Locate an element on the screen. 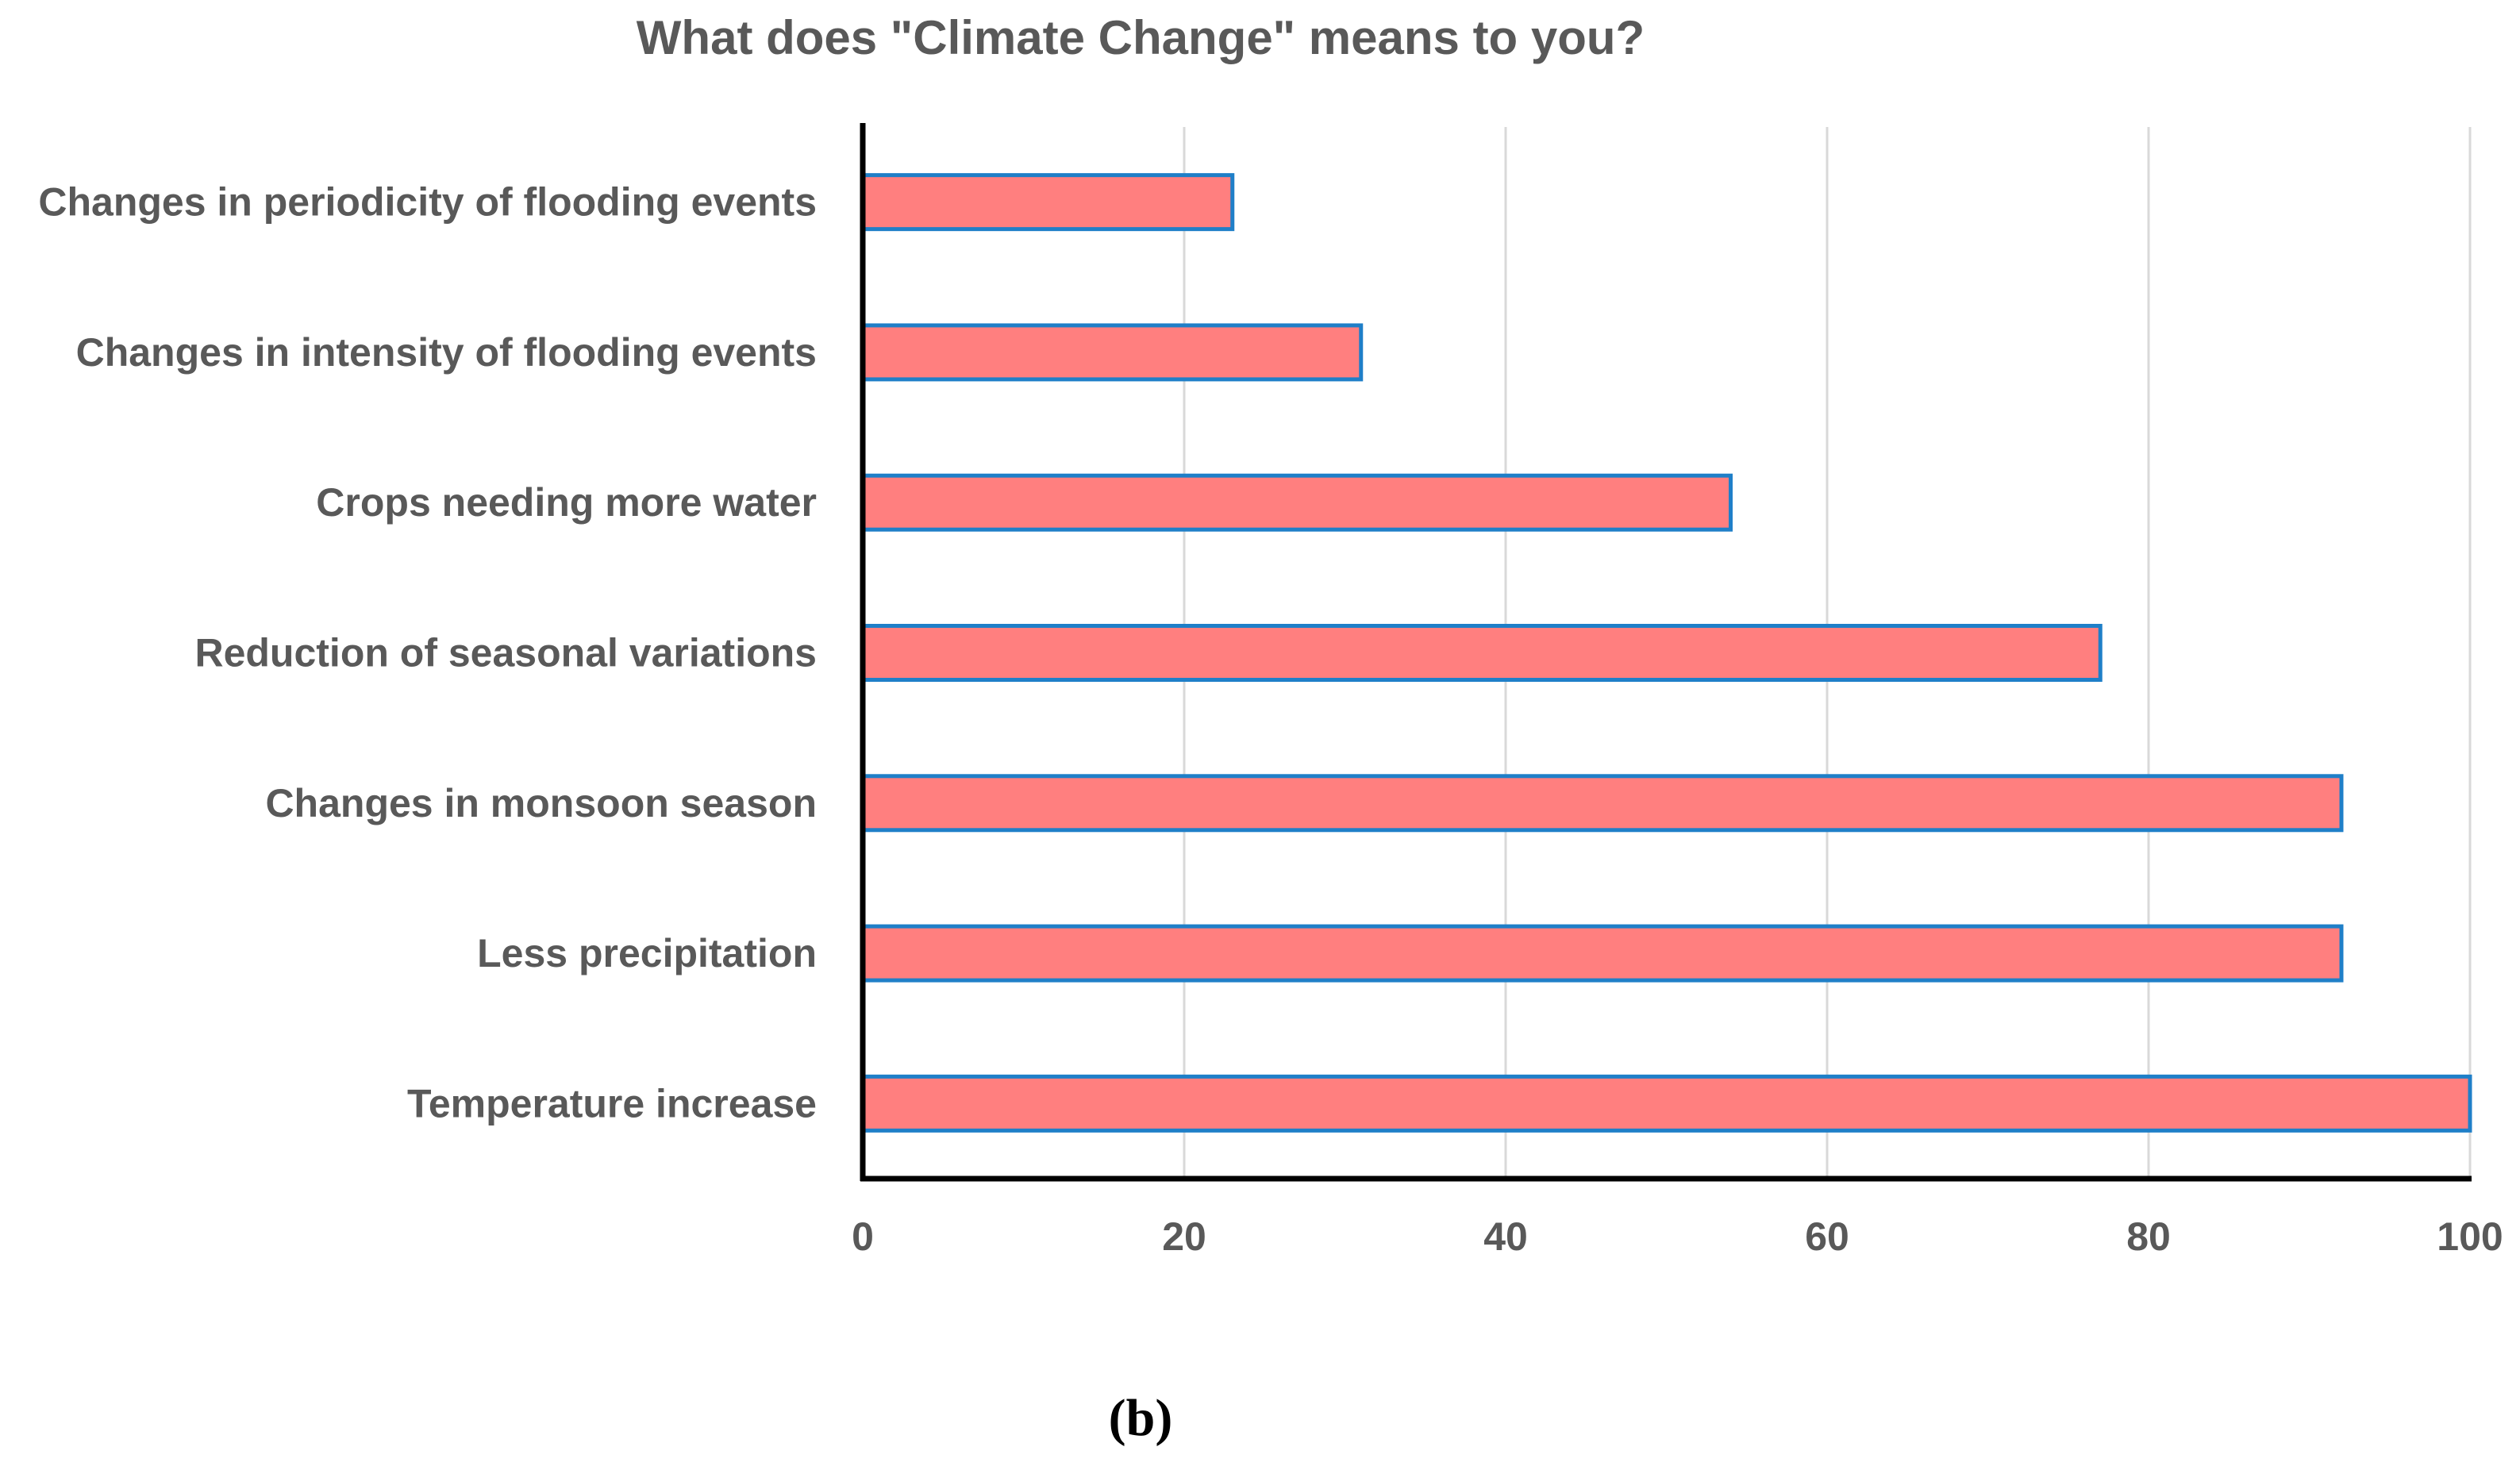 The width and height of the screenshot is (2520, 1466). tick-labels: 0 20 40 60 80 100 is located at coordinates (1677, 1236).